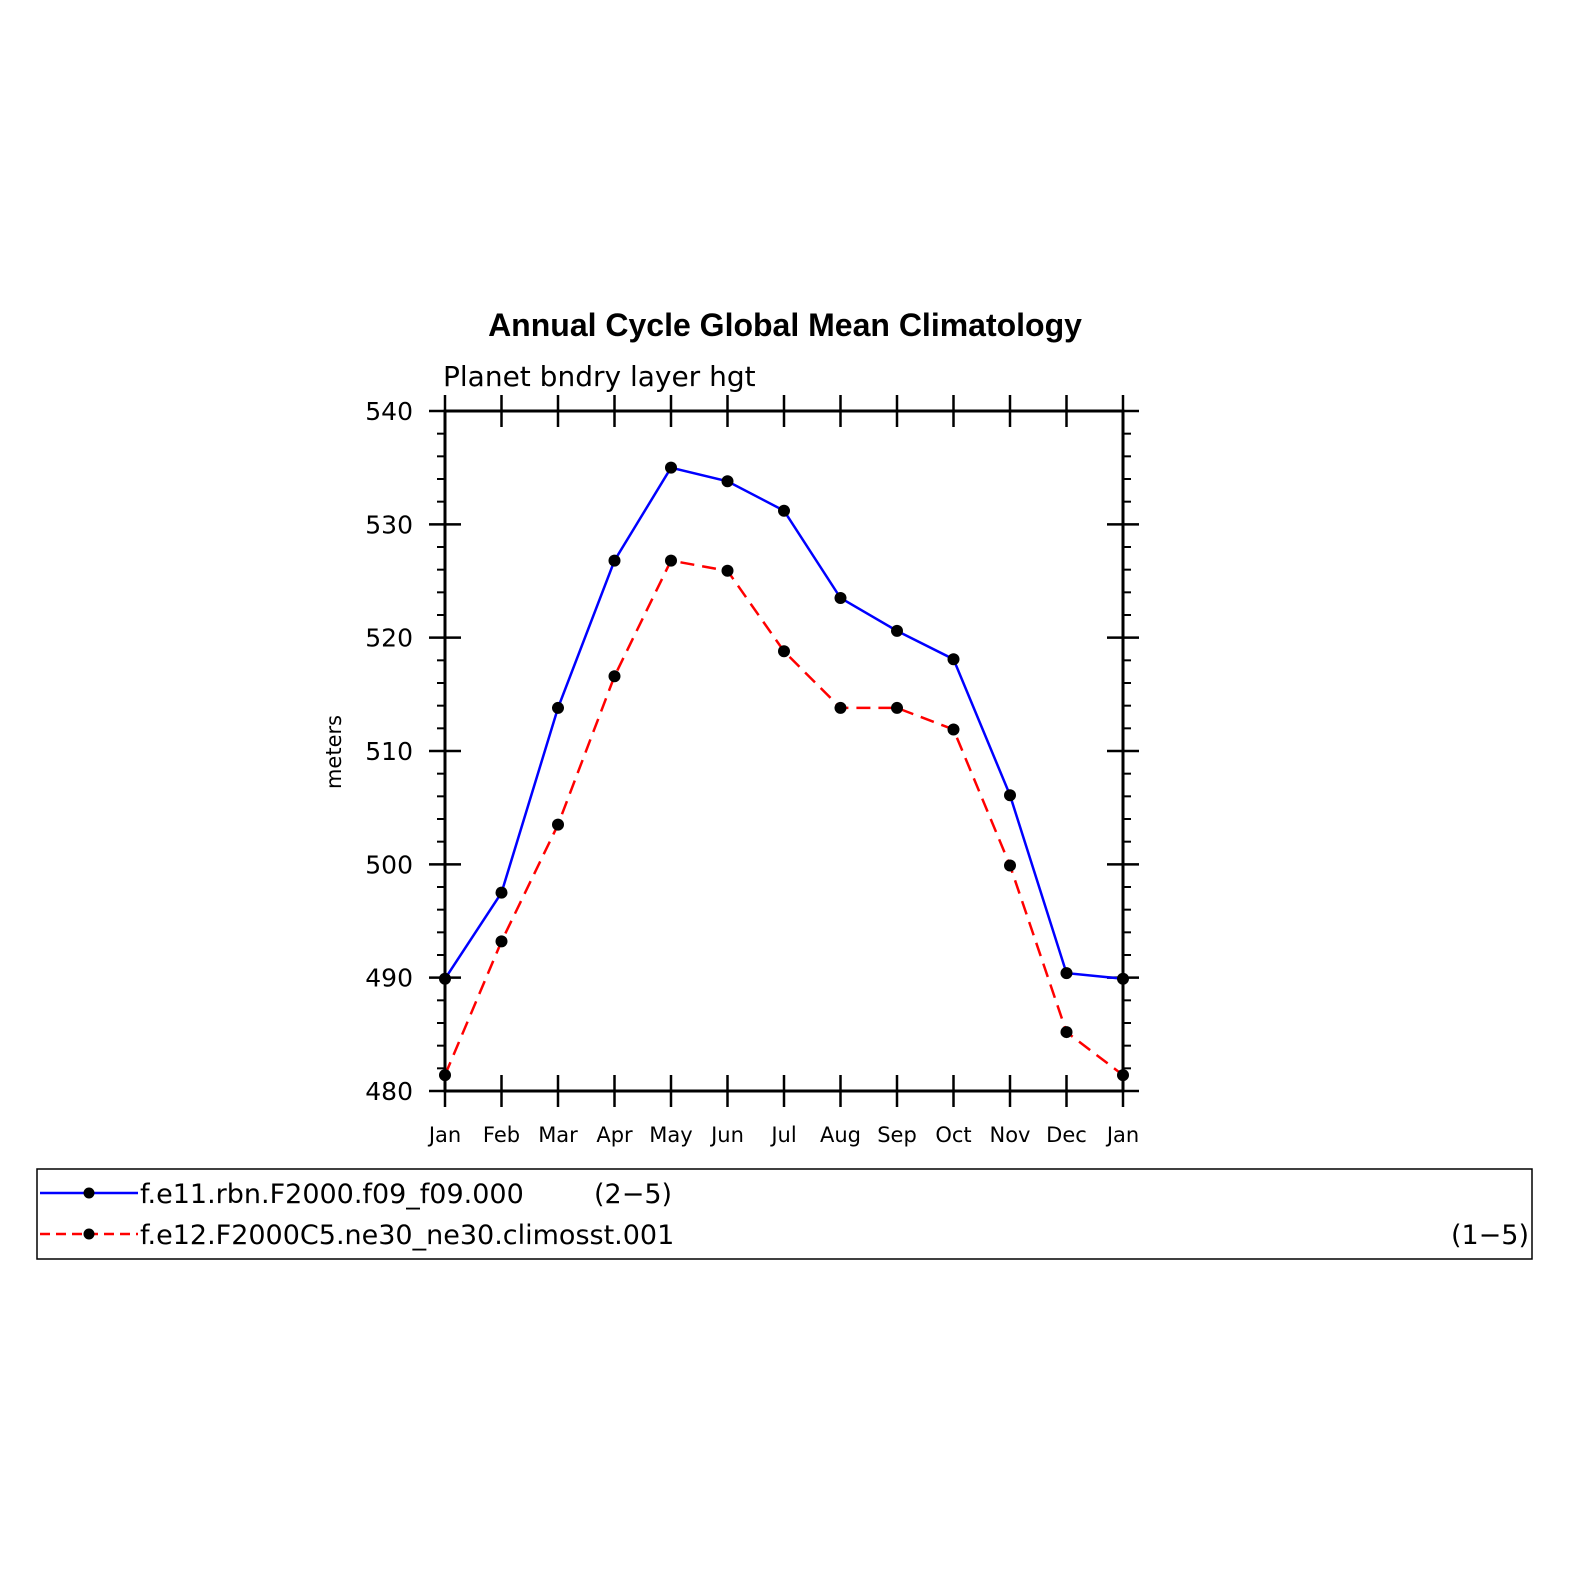 This screenshot has height=1575, width=1575. What do you see at coordinates (334, 752) in the screenshot?
I see `y-axis-label: meters` at bounding box center [334, 752].